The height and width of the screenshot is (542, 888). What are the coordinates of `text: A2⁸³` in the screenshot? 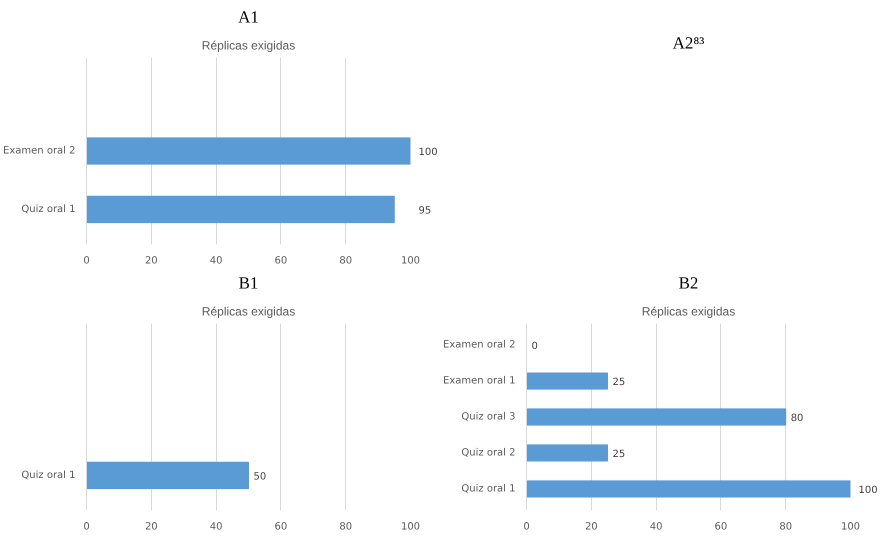 It's located at (688, 43).